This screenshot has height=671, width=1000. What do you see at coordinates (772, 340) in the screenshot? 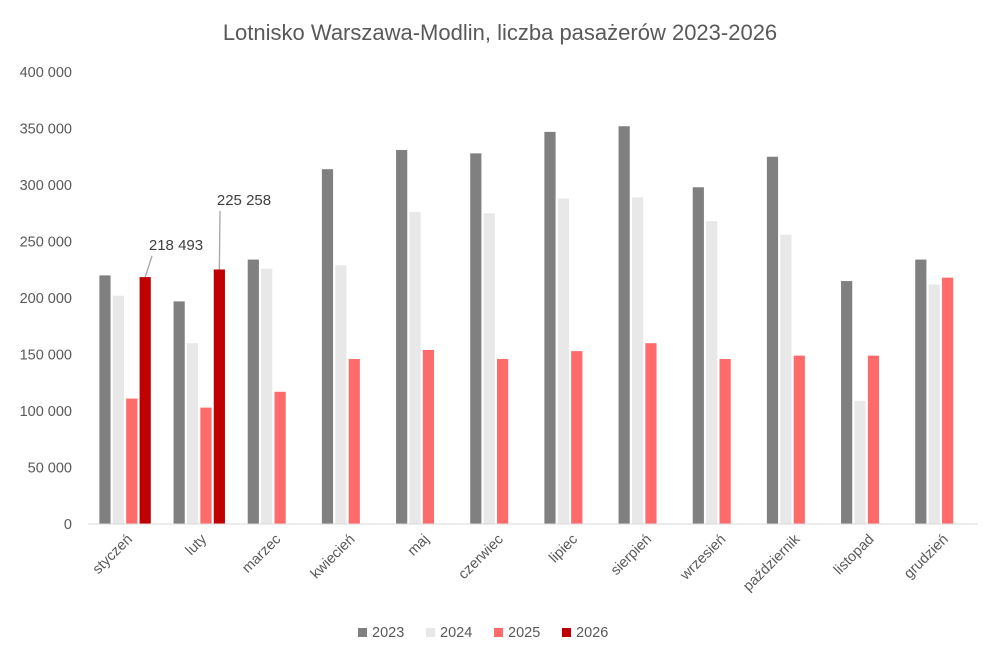
I see `bar-2023-październik` at bounding box center [772, 340].